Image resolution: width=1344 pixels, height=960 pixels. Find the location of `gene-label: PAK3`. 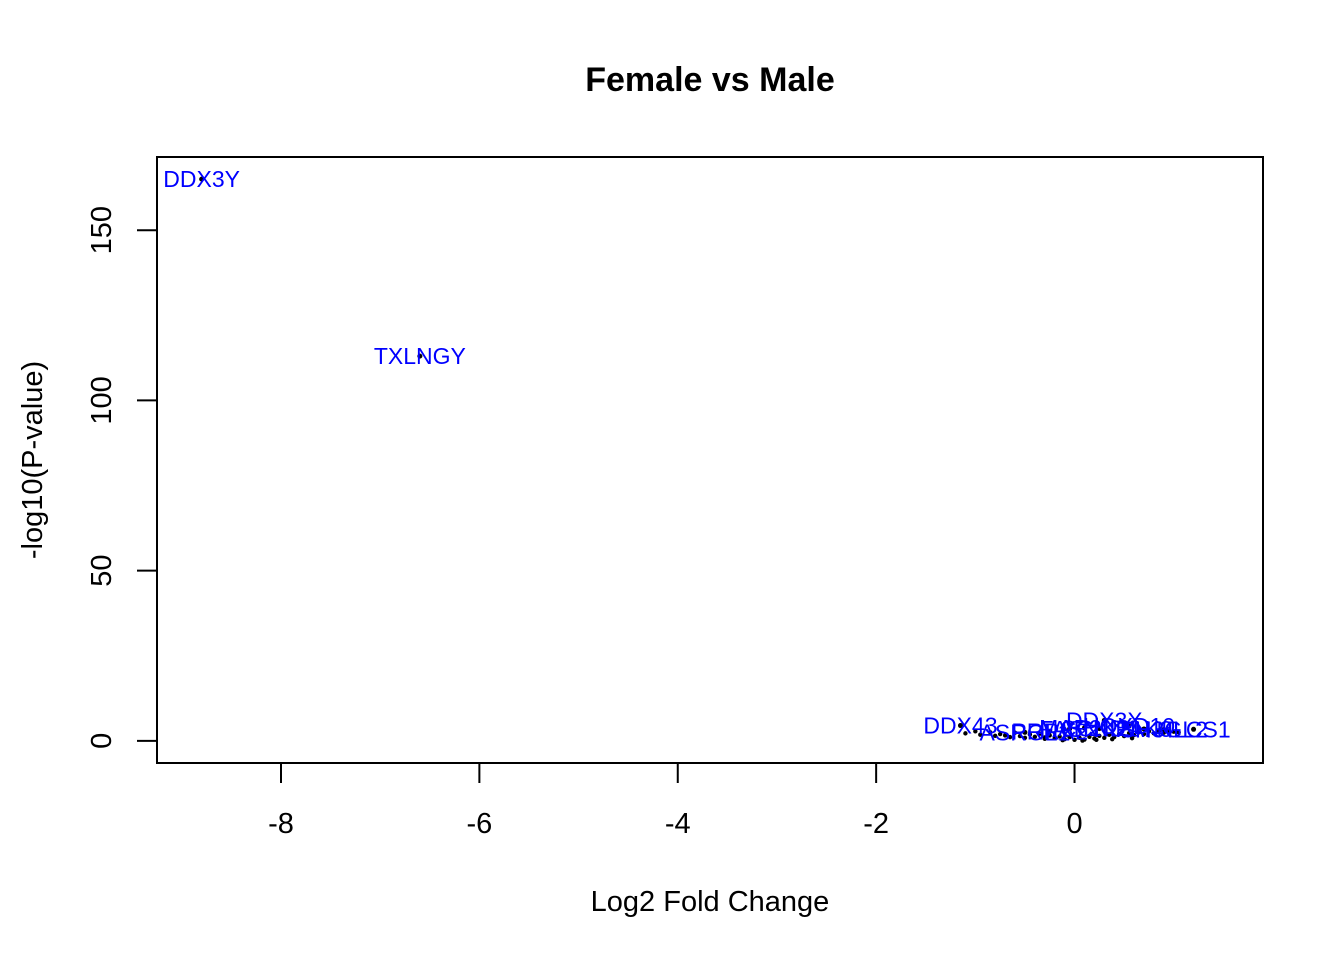

gene-label: PAK3 is located at coordinates (1143, 729).